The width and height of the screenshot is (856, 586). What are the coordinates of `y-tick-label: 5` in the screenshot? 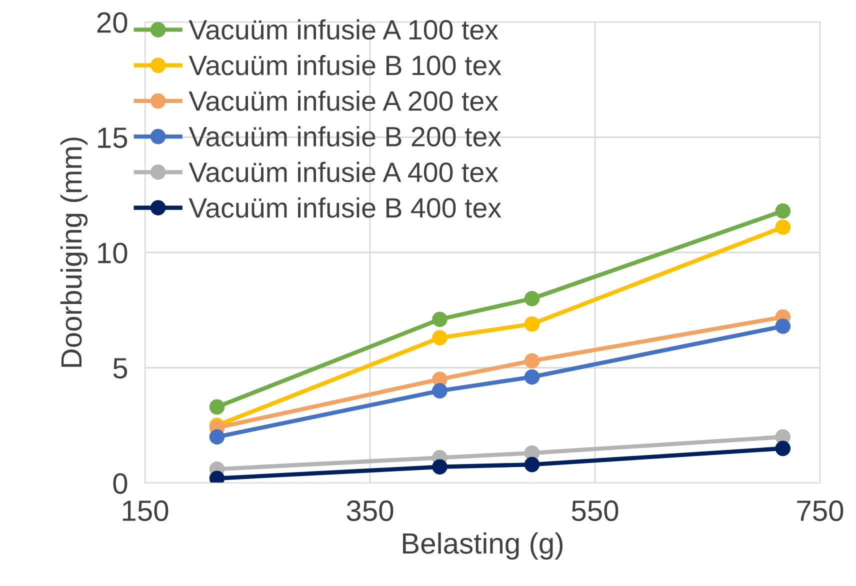 It's located at (120, 368).